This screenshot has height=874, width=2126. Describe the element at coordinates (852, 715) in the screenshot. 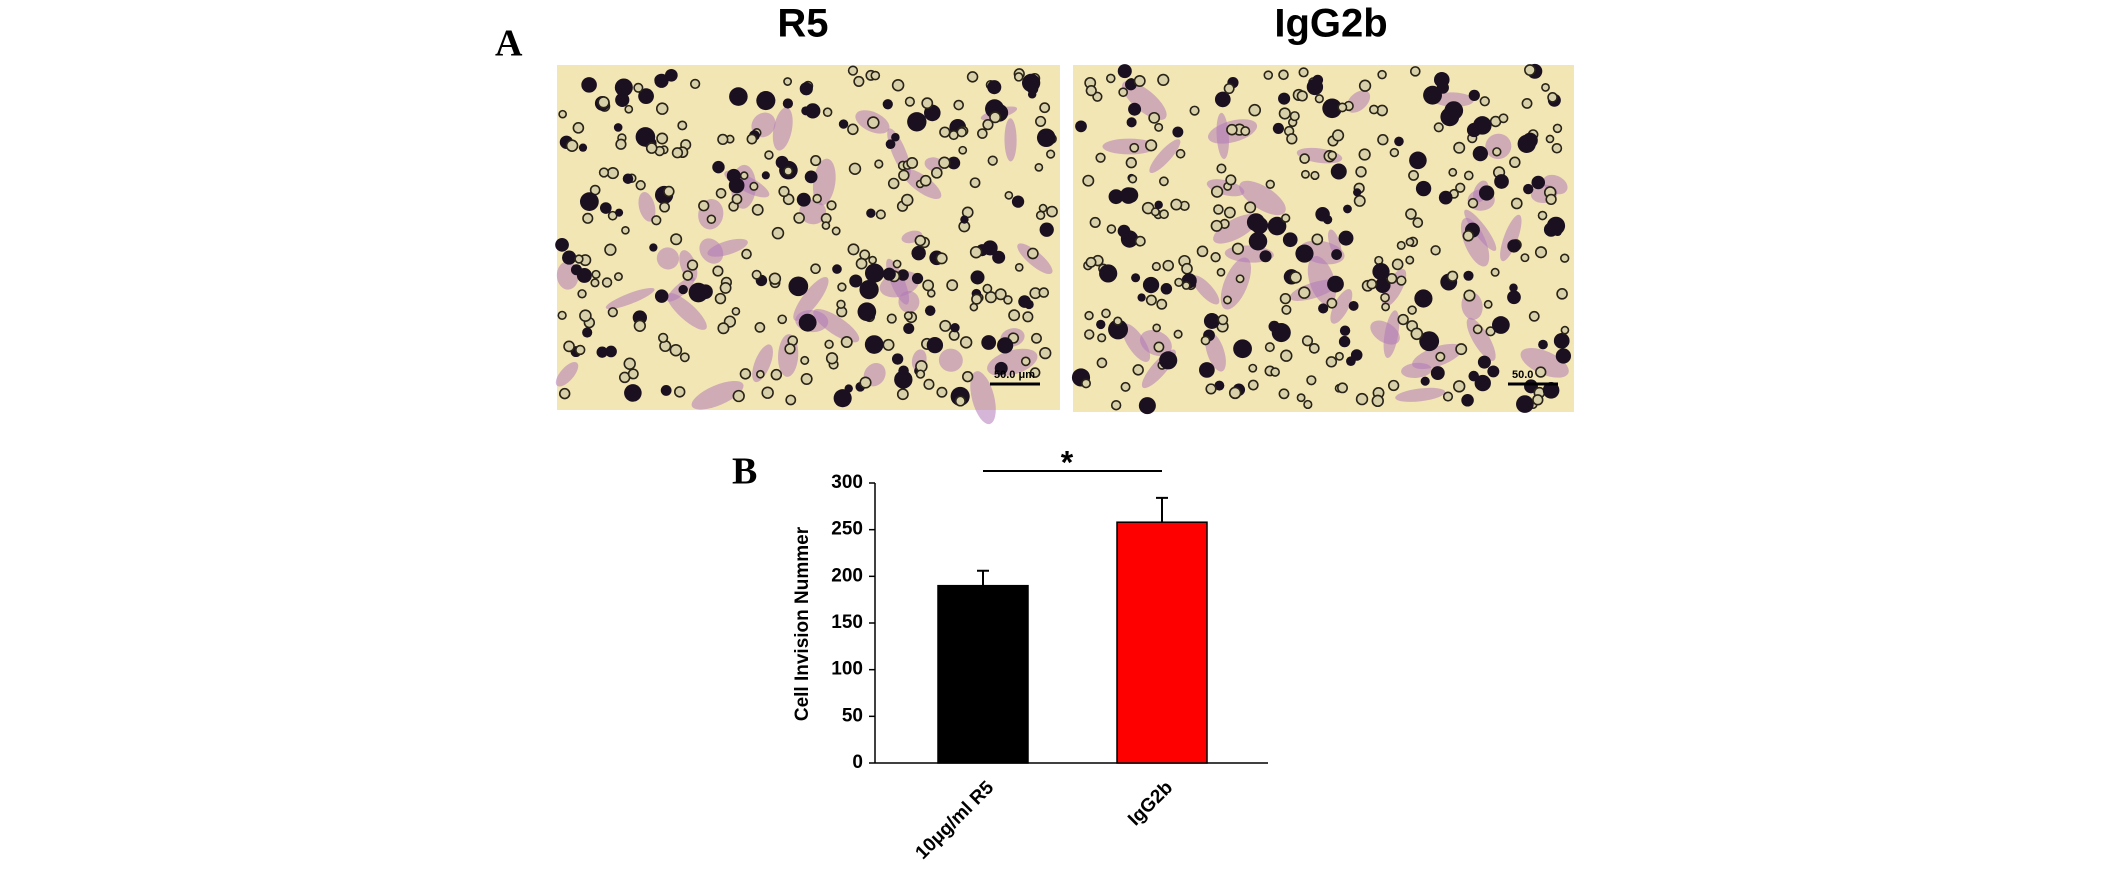

I see `y-tick-label: 50` at that location.